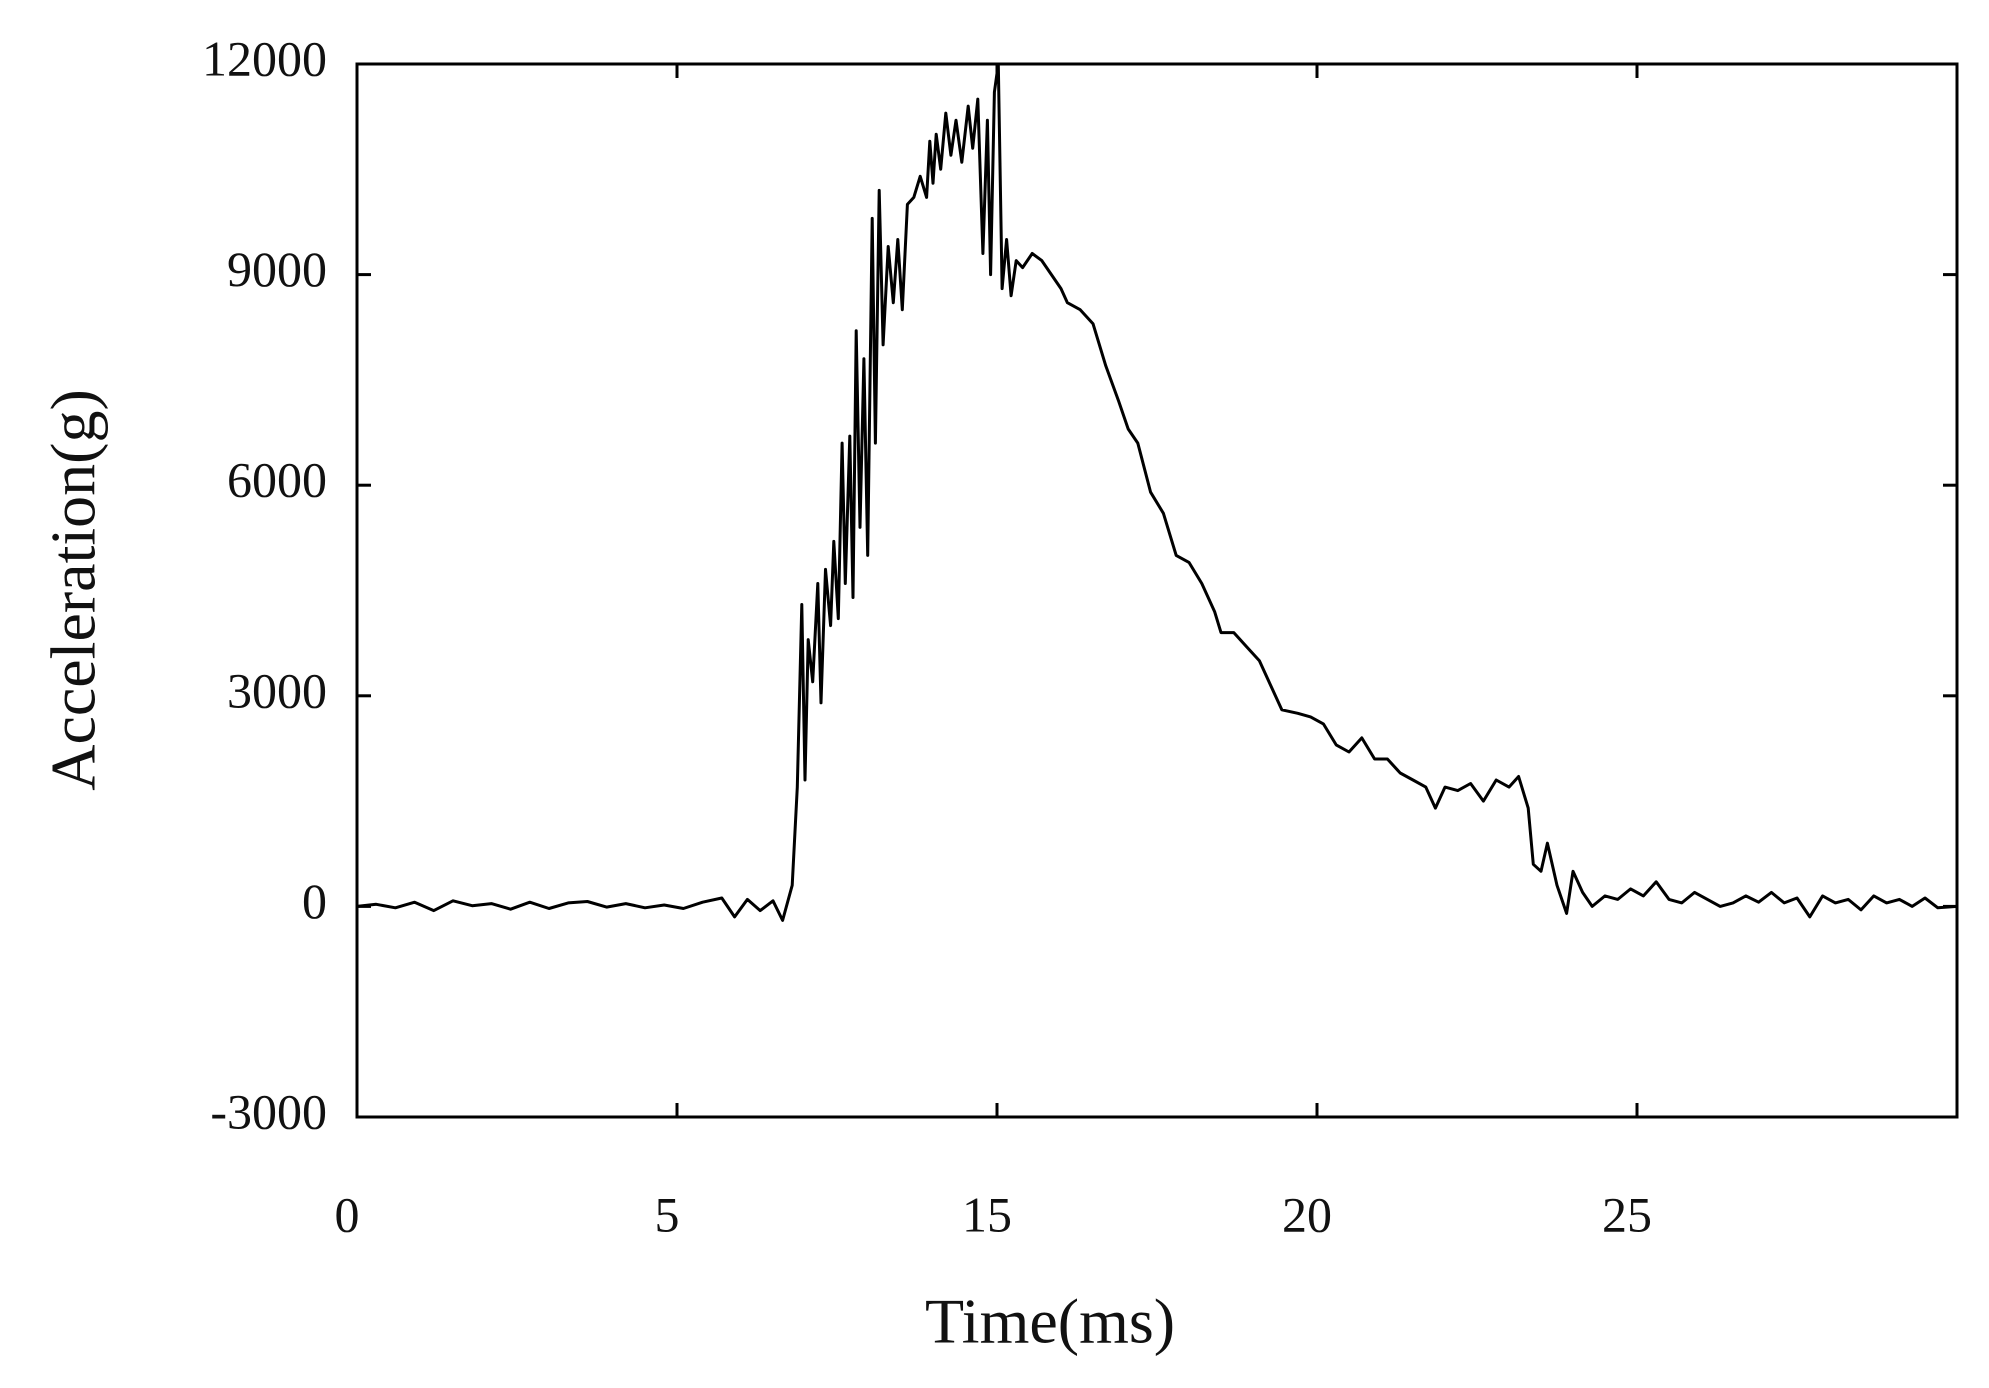 Image resolution: width=1989 pixels, height=1388 pixels. What do you see at coordinates (277, 690) in the screenshot?
I see `y-tick-label: 3000` at bounding box center [277, 690].